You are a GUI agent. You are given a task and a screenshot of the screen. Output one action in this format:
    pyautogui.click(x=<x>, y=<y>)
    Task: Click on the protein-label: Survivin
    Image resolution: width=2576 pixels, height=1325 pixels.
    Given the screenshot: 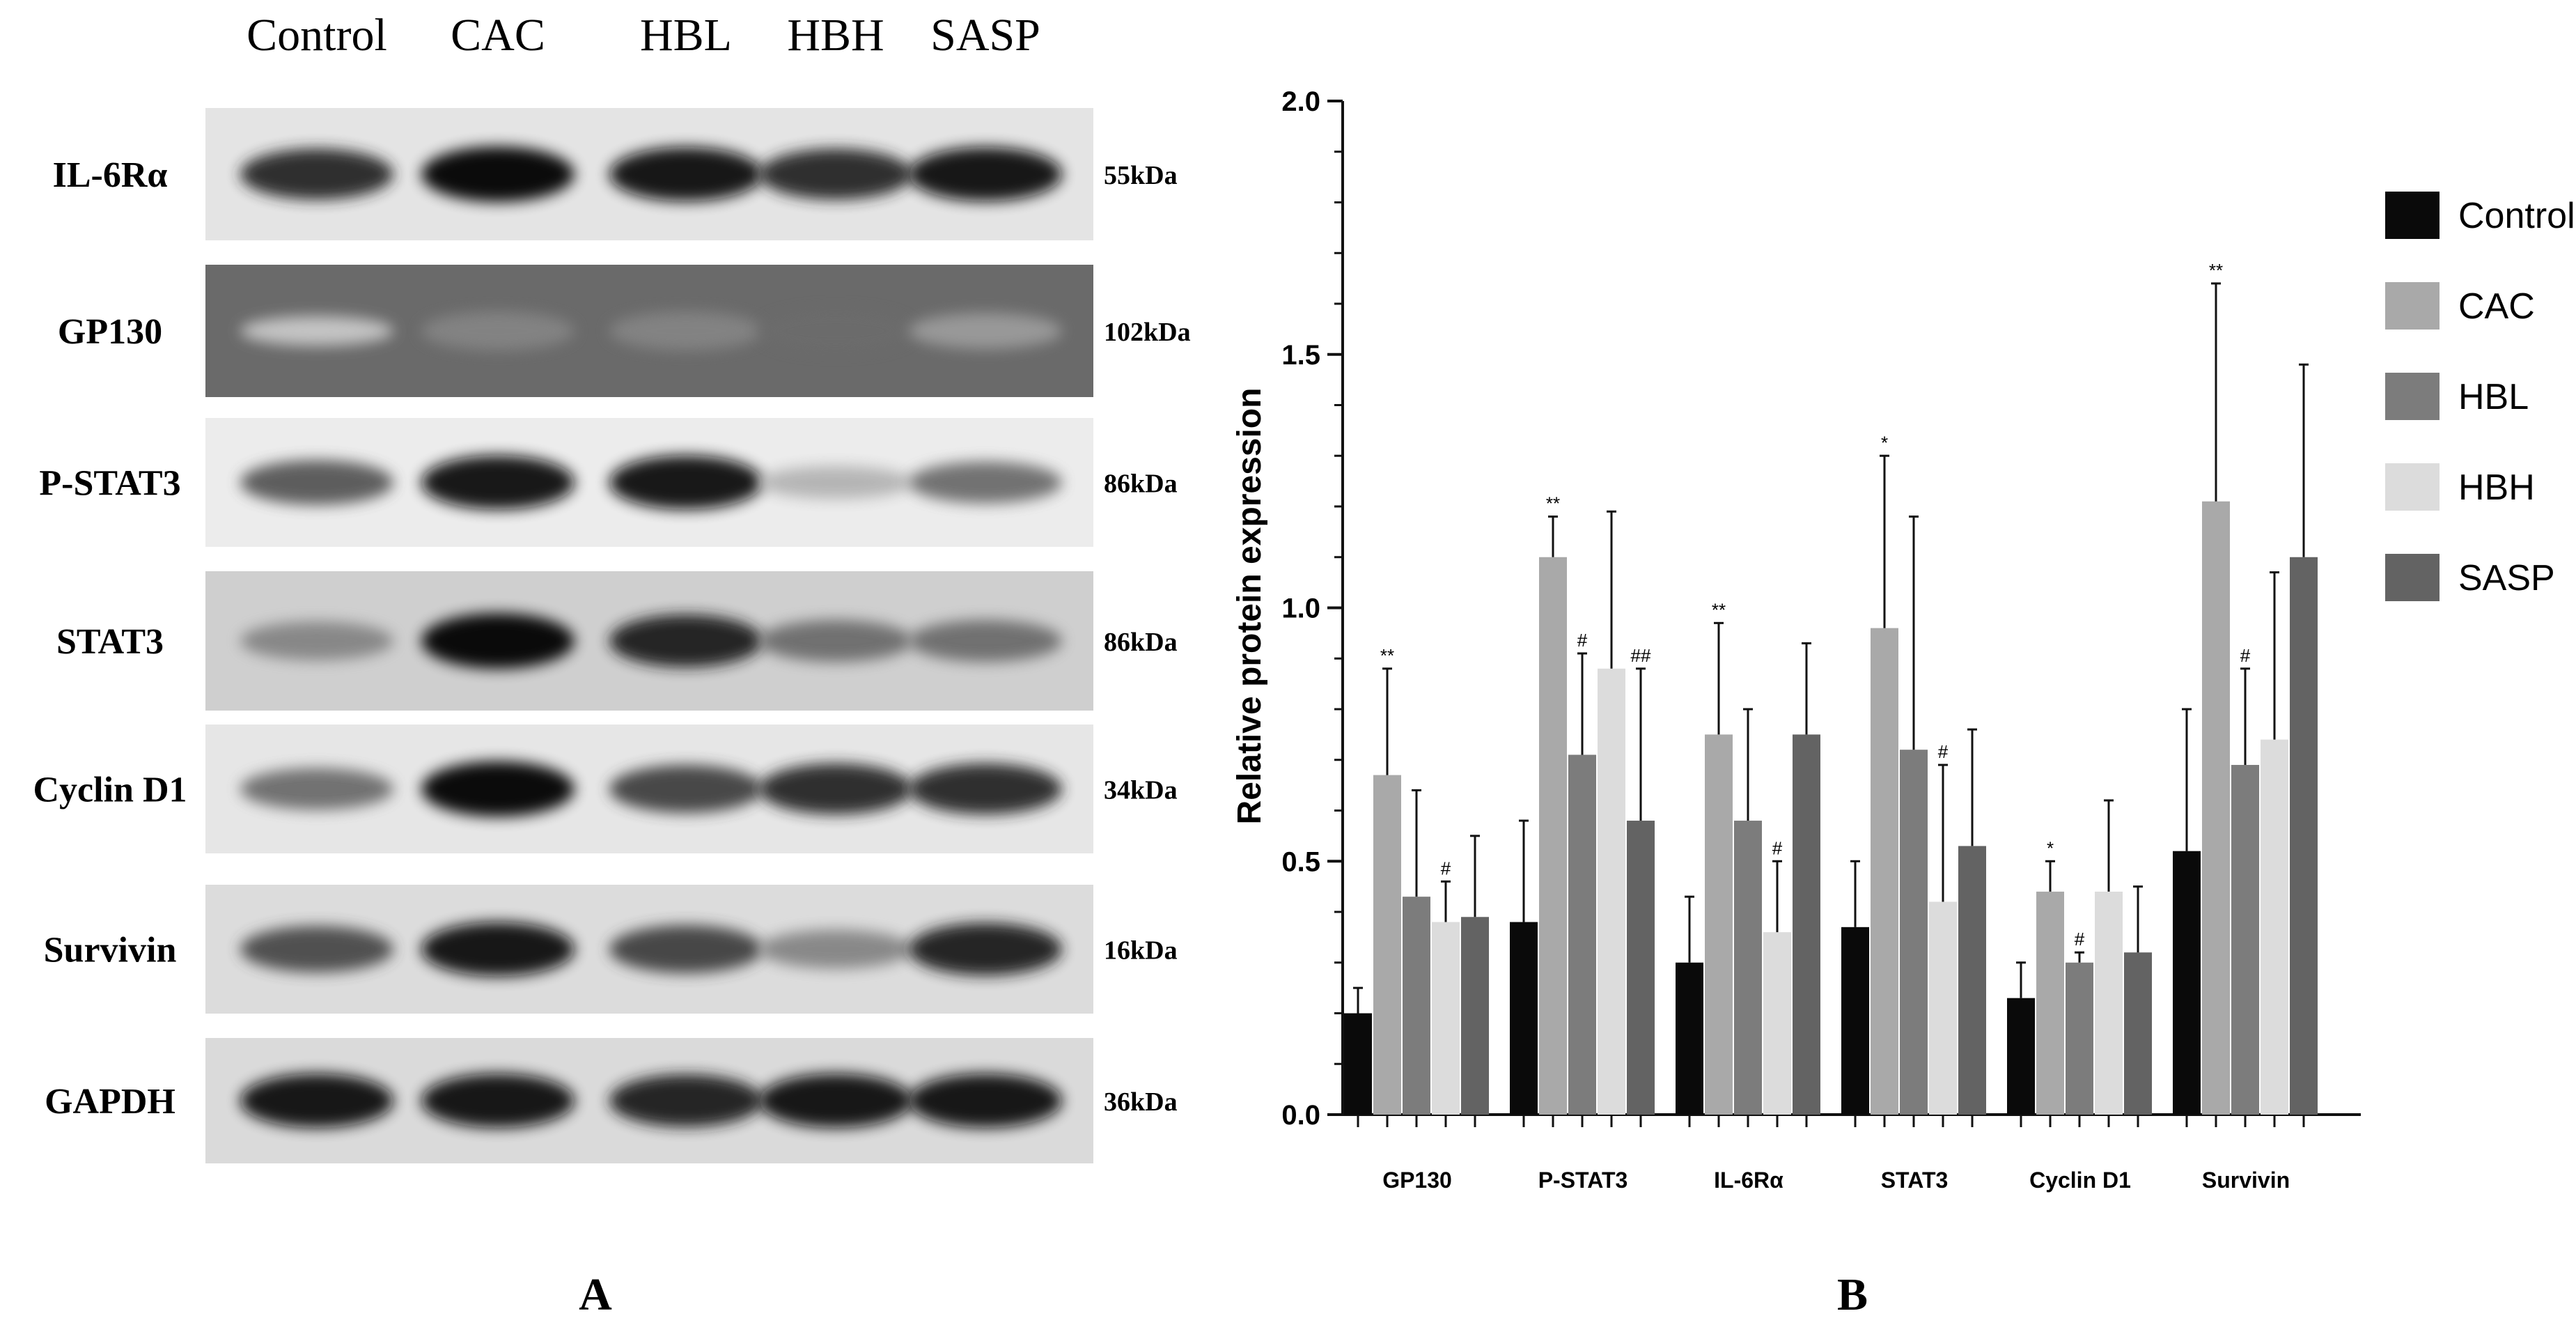 What is the action you would take?
    pyautogui.click(x=110, y=950)
    